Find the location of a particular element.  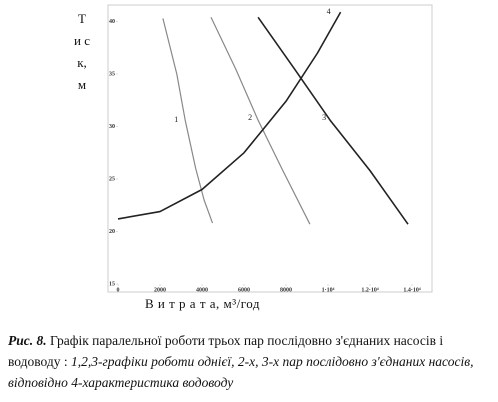

x-tick-label: 1·10⁴ is located at coordinates (328, 290).